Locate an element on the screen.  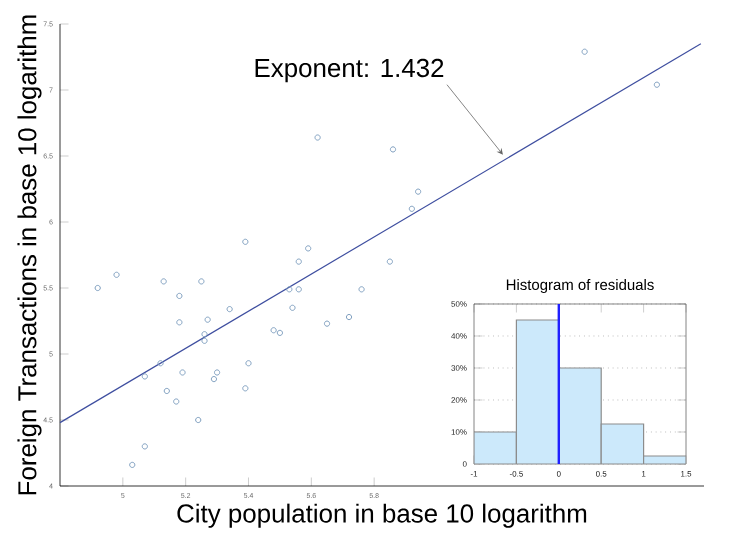
x-axis-title: City population in base 10 logarithm is located at coordinates (382, 515).